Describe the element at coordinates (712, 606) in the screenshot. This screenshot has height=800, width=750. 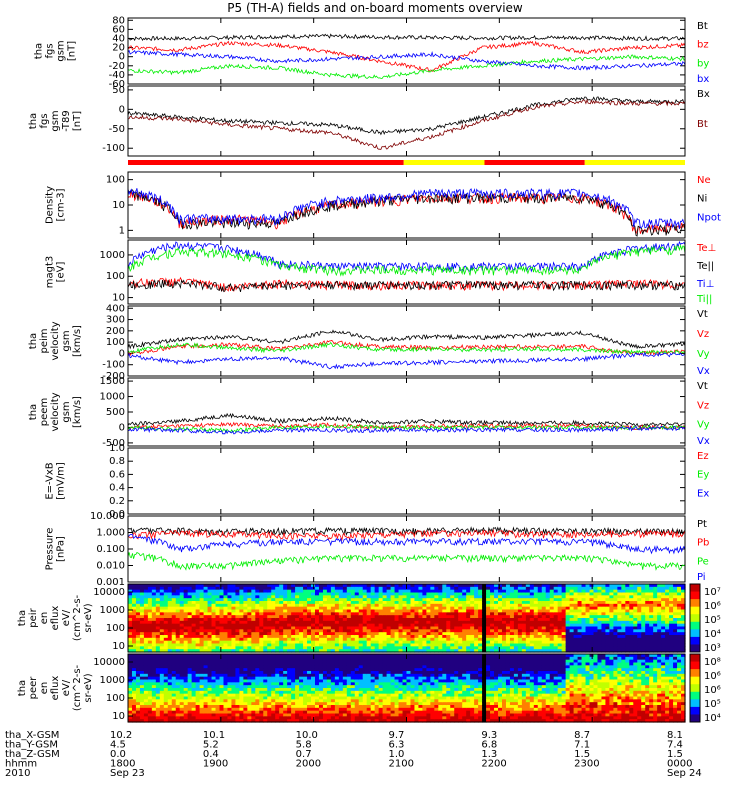
I see `colorbar-tick-label: 10⁶` at that location.